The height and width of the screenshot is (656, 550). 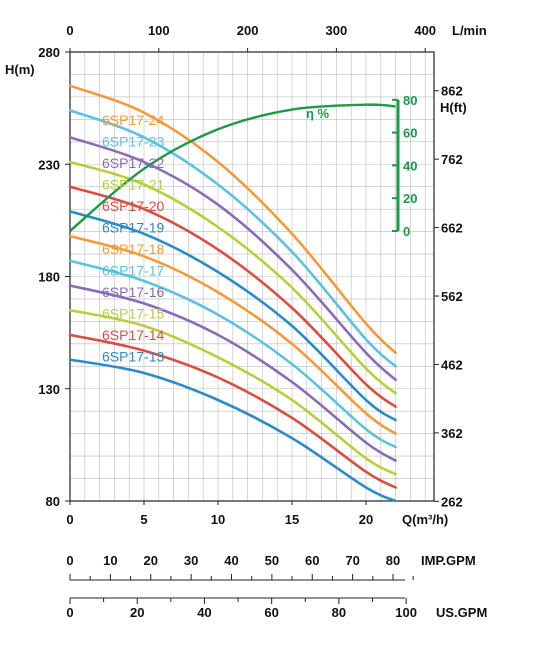 What do you see at coordinates (448, 560) in the screenshot?
I see `imp-gpm-unit: IMP.GPM` at bounding box center [448, 560].